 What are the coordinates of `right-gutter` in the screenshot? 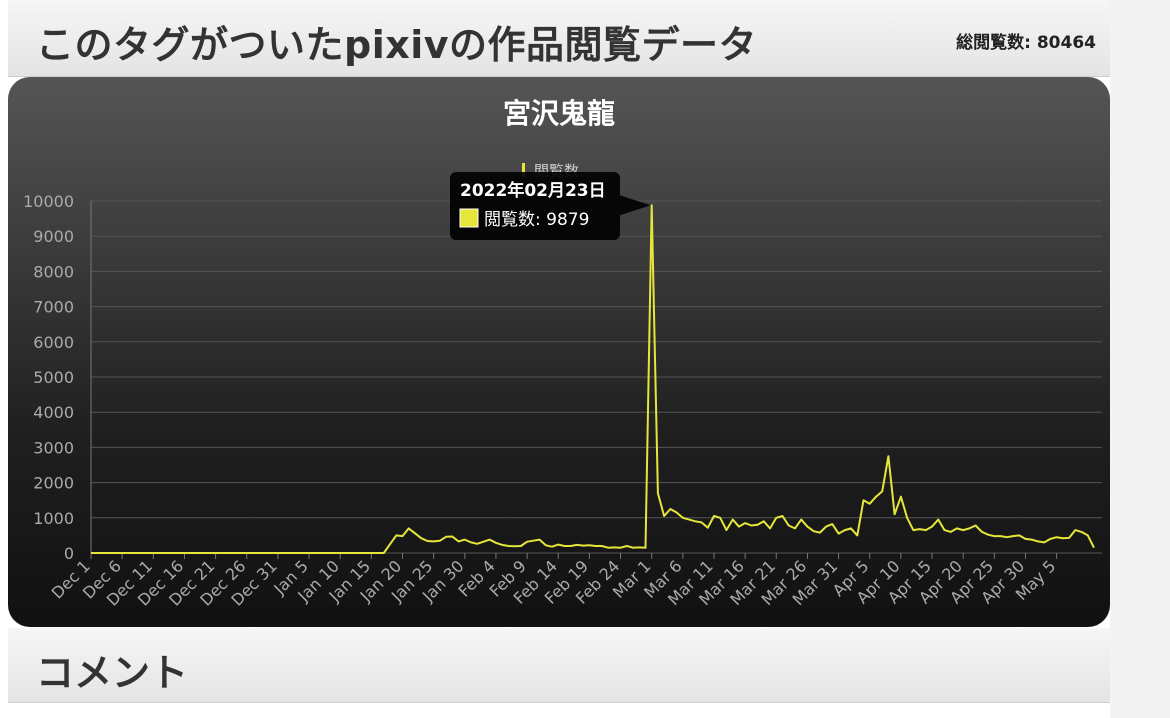 It's located at (1140, 359).